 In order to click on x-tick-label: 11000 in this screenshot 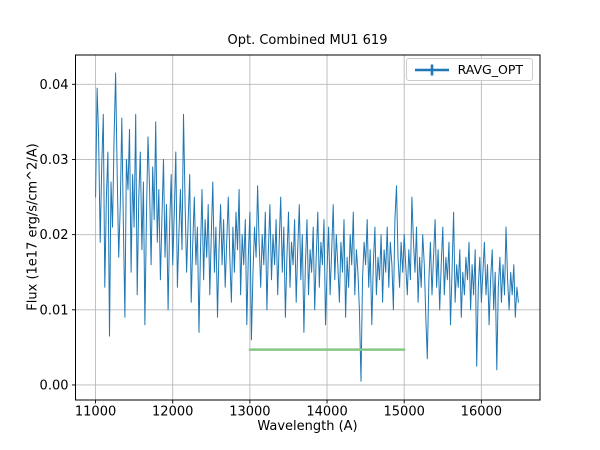, I will do `click(95, 412)`.